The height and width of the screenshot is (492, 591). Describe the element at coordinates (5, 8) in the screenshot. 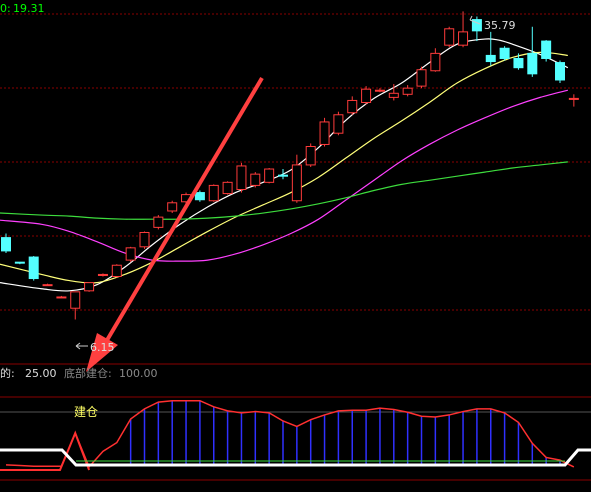

I see `top-indicator-prefix: 0:` at that location.